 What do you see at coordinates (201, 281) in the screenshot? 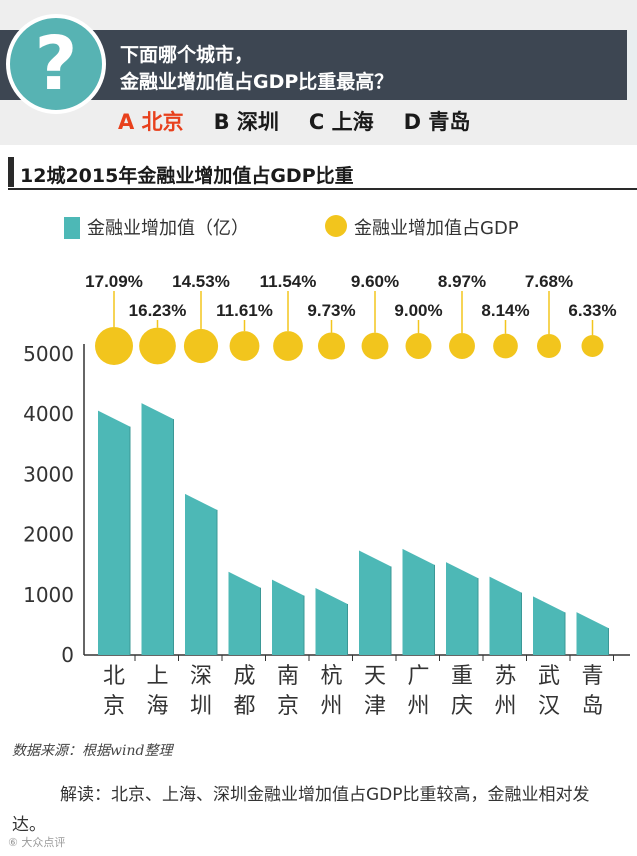
I see `data-label: 14.53%` at bounding box center [201, 281].